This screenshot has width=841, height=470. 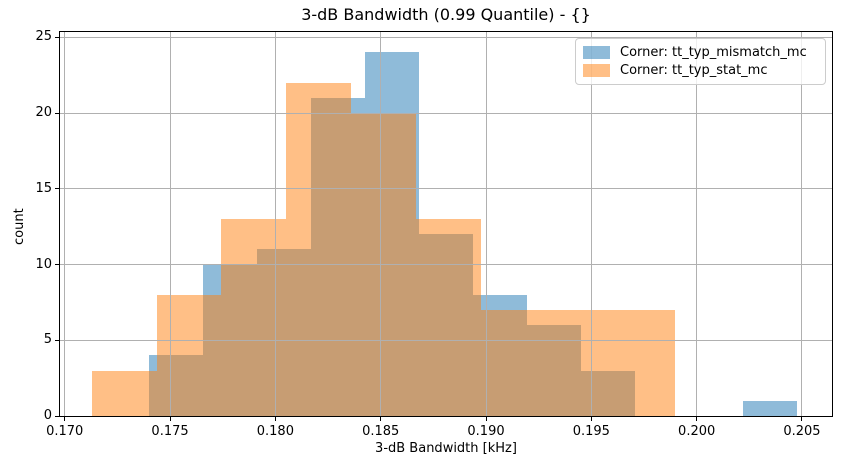 What do you see at coordinates (513, 362) in the screenshot?
I see `hist-bar-series1-bin6` at bounding box center [513, 362].